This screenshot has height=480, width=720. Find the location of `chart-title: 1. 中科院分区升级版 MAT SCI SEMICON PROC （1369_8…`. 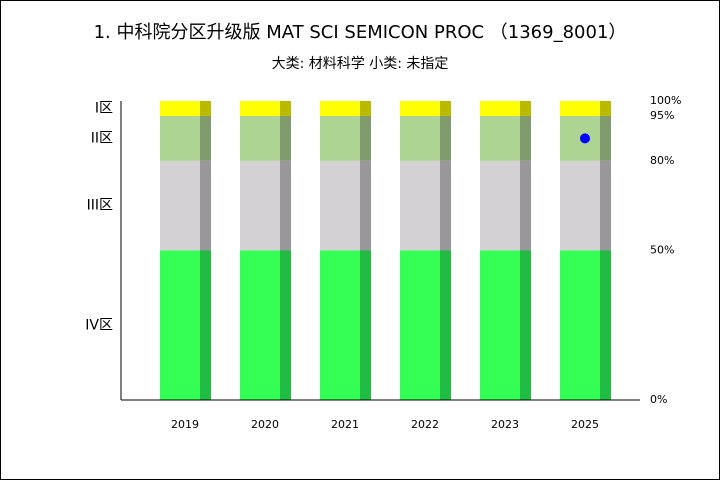

chart-title: 1. 中科院分区升级版 MAT SCI SEMICON PROC （1369_8… is located at coordinates (360, 32).